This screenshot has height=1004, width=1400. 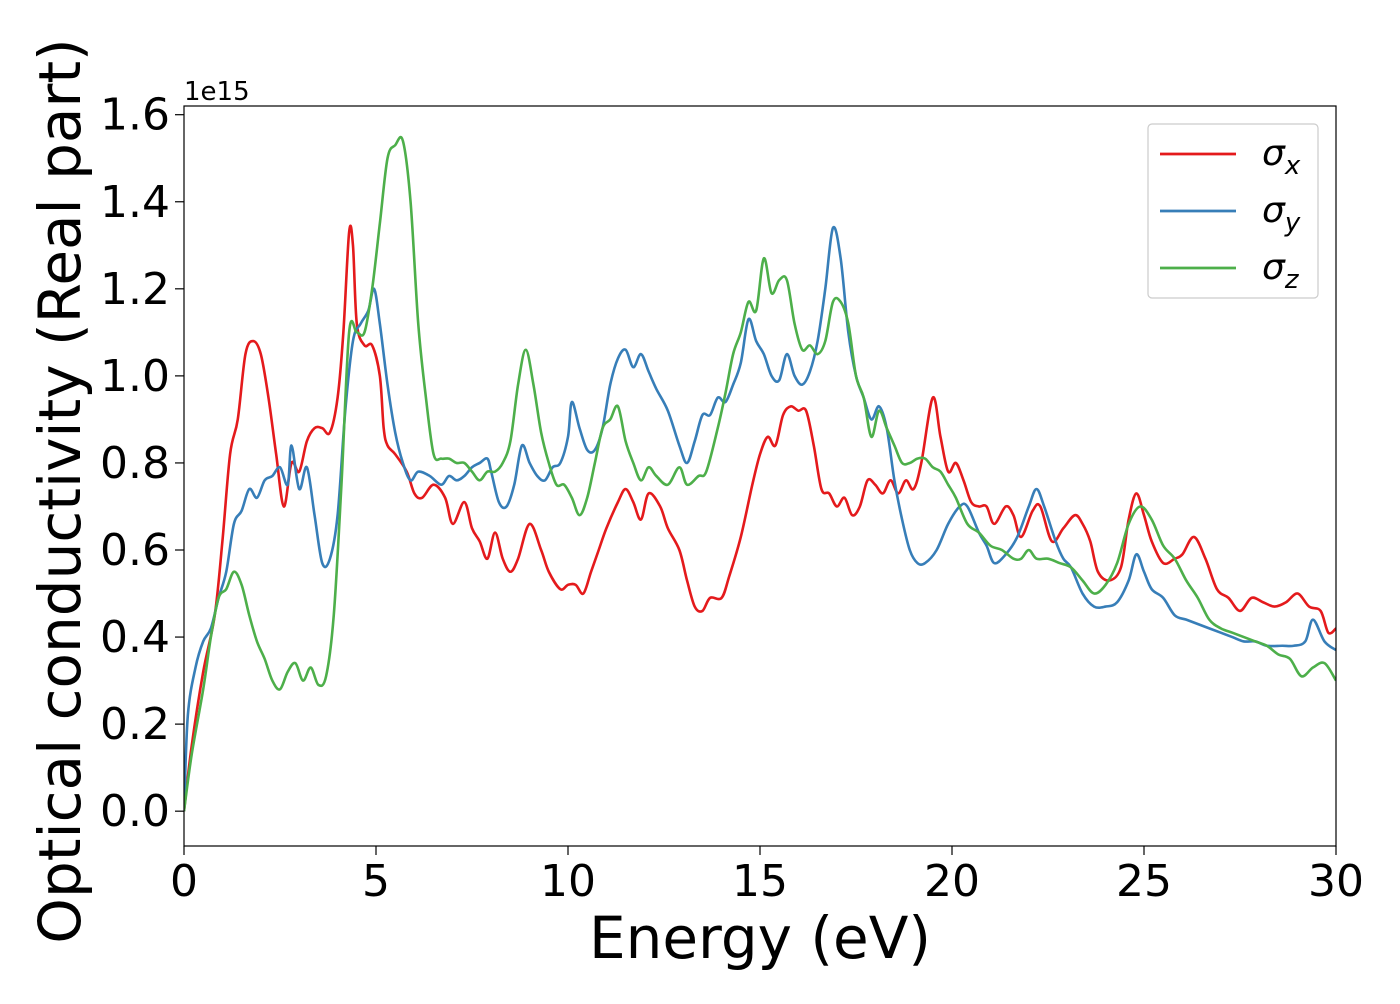 I want to click on y-tick-label: 0.6, so click(x=135, y=550).